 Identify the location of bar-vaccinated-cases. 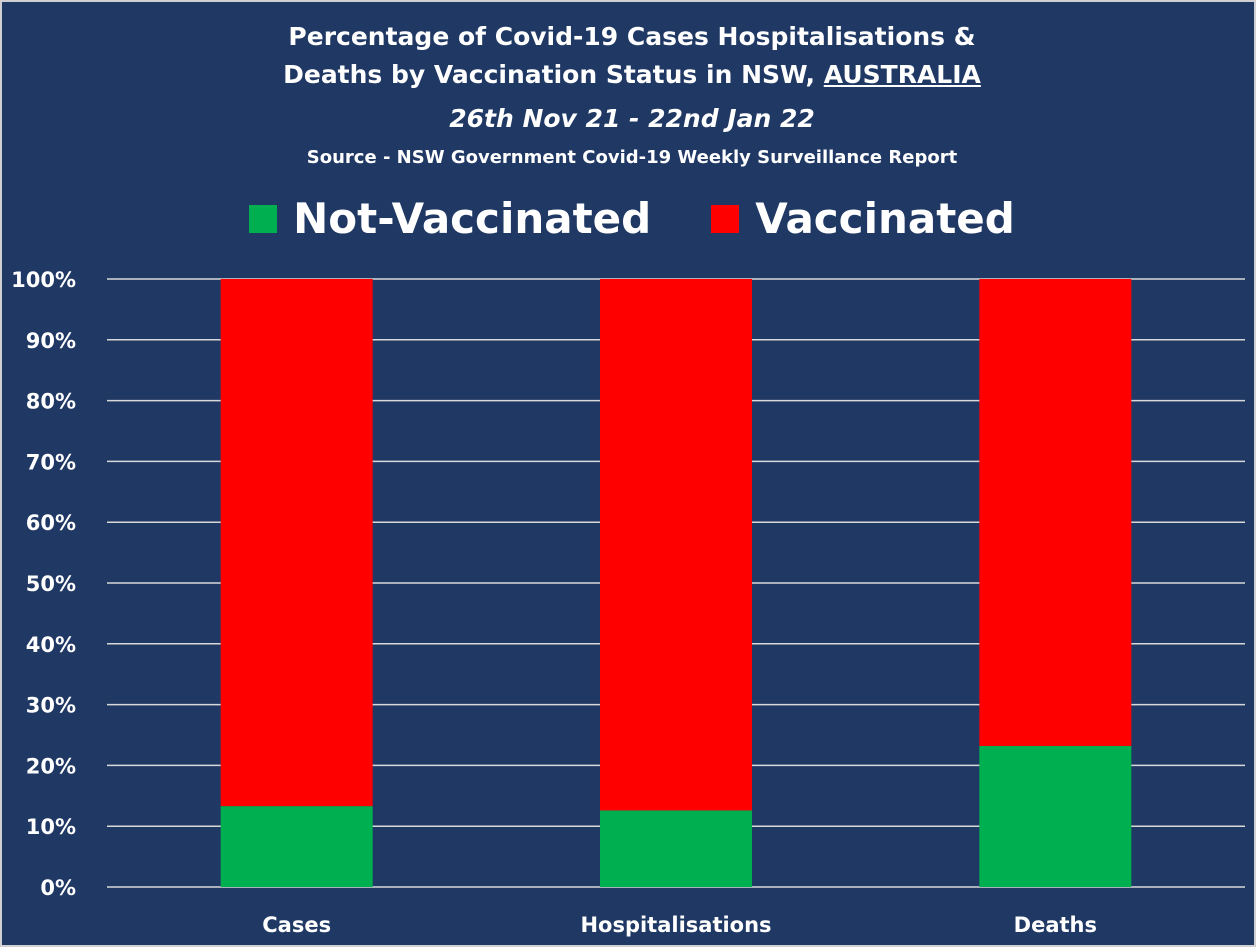
(296, 543).